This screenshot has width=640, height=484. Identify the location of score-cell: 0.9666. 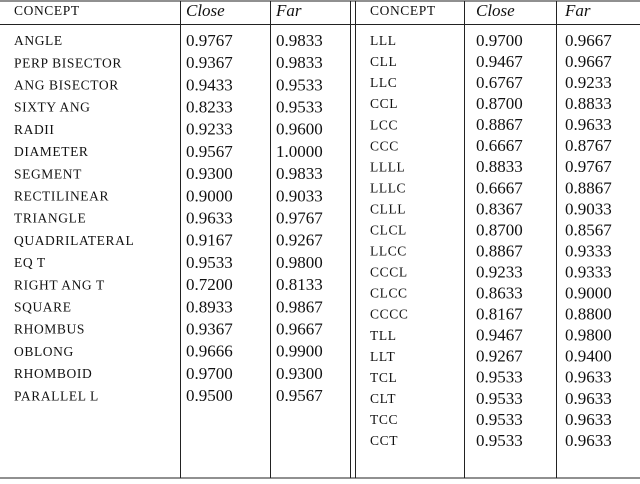
(209, 351).